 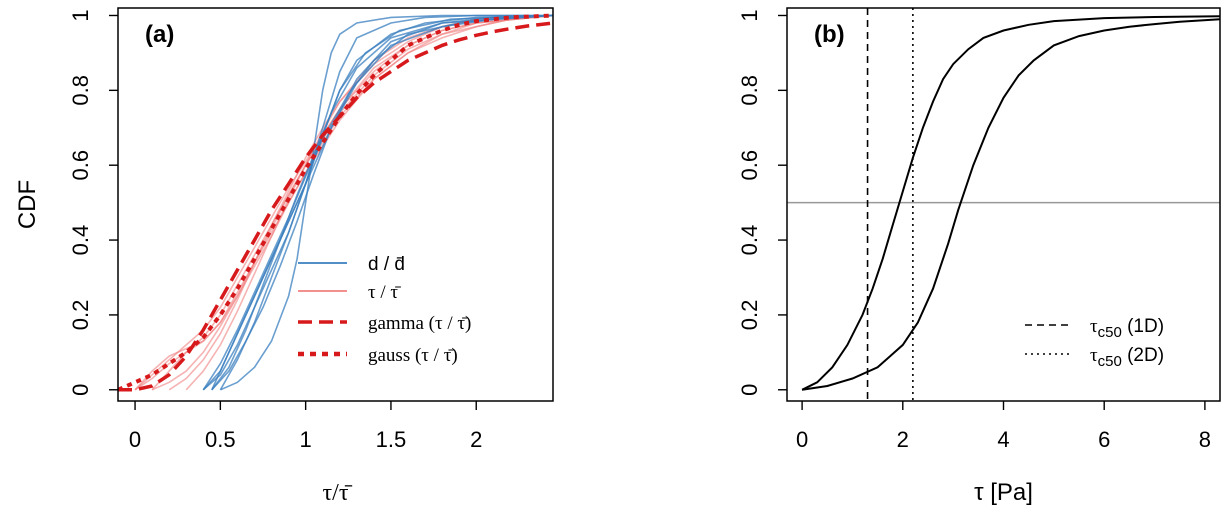 What do you see at coordinates (413, 355) in the screenshot?
I see `legend-label: gauss (τ / τ̄)` at bounding box center [413, 355].